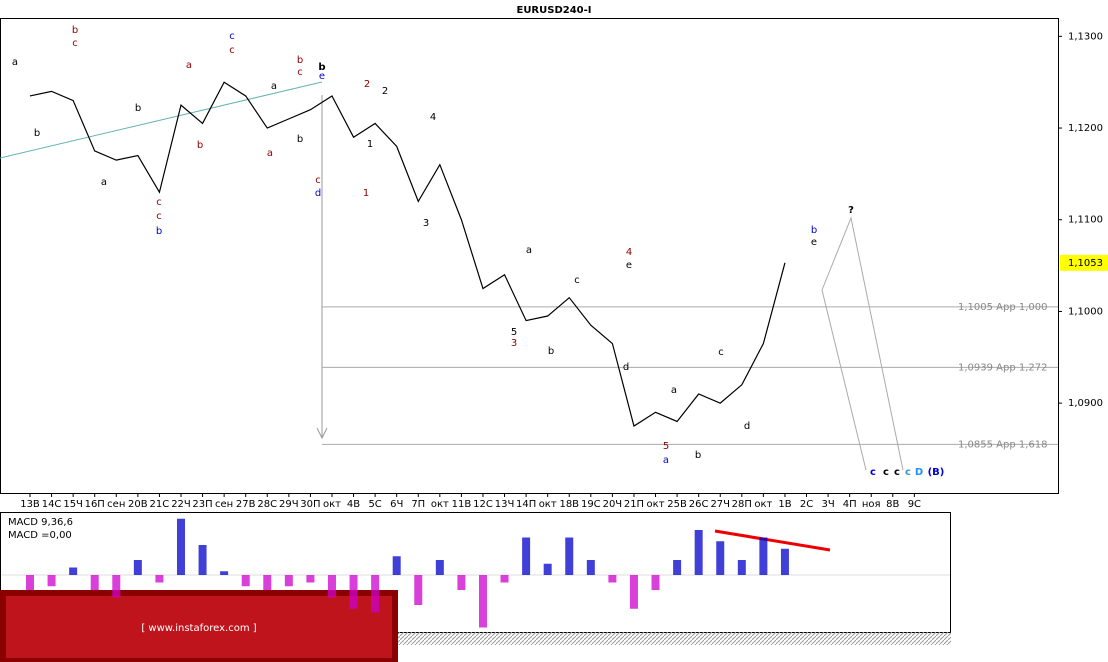  I want to click on macd-value: MACD =0,00, so click(40, 535).